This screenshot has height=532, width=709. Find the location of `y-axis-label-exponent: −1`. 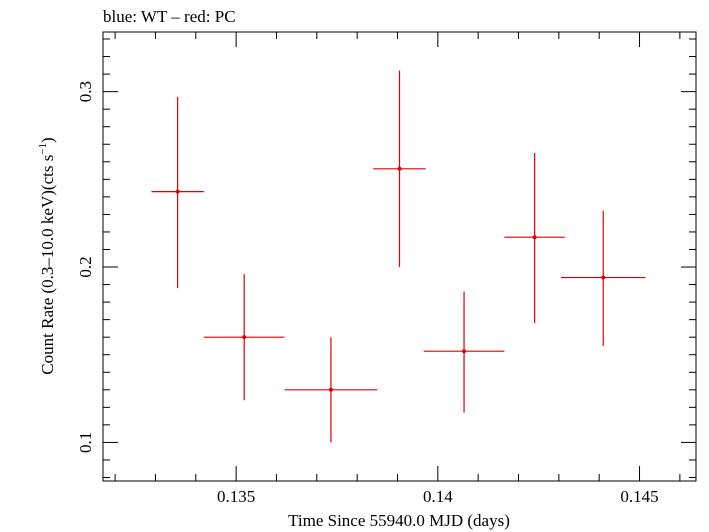

y-axis-label-exponent: −1 is located at coordinates (43, 149).